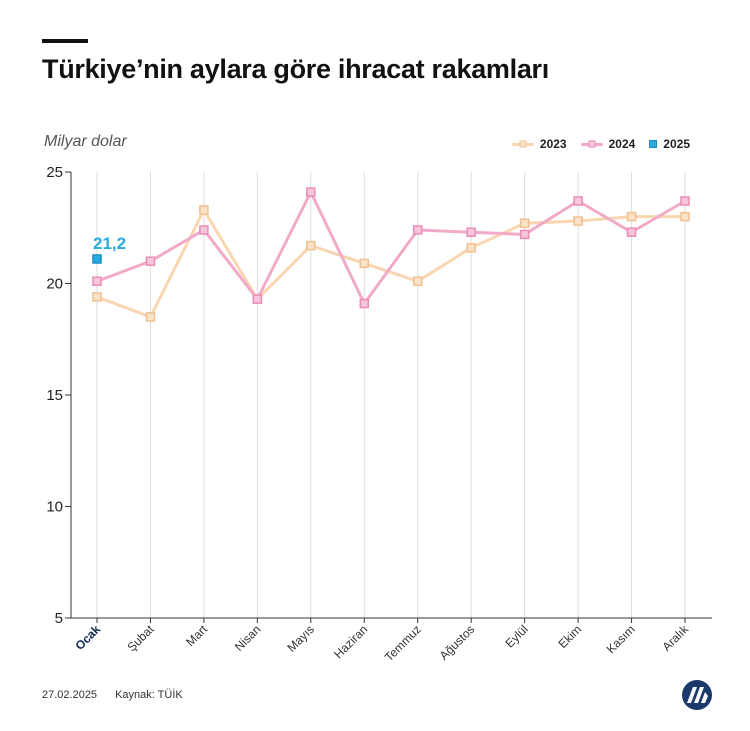  I want to click on point-2024-Ağustos, so click(471, 232).